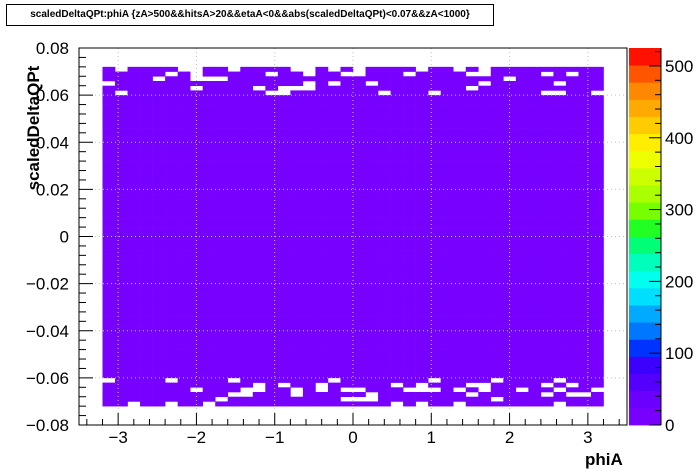 The height and width of the screenshot is (472, 696). I want to click on palette-swatch, so click(645, 91).